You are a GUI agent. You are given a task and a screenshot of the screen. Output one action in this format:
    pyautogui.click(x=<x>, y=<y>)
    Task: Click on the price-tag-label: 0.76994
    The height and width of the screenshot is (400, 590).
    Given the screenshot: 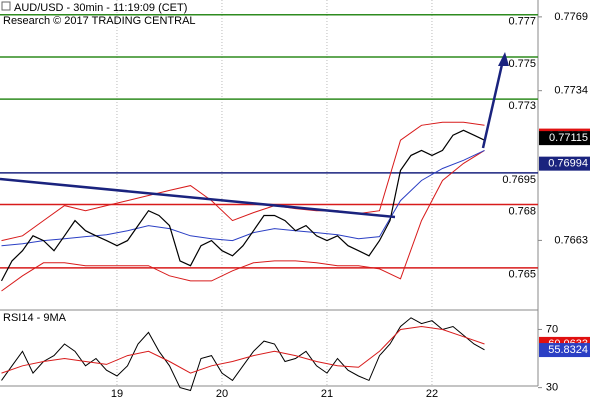 What is the action you would take?
    pyautogui.click(x=568, y=164)
    